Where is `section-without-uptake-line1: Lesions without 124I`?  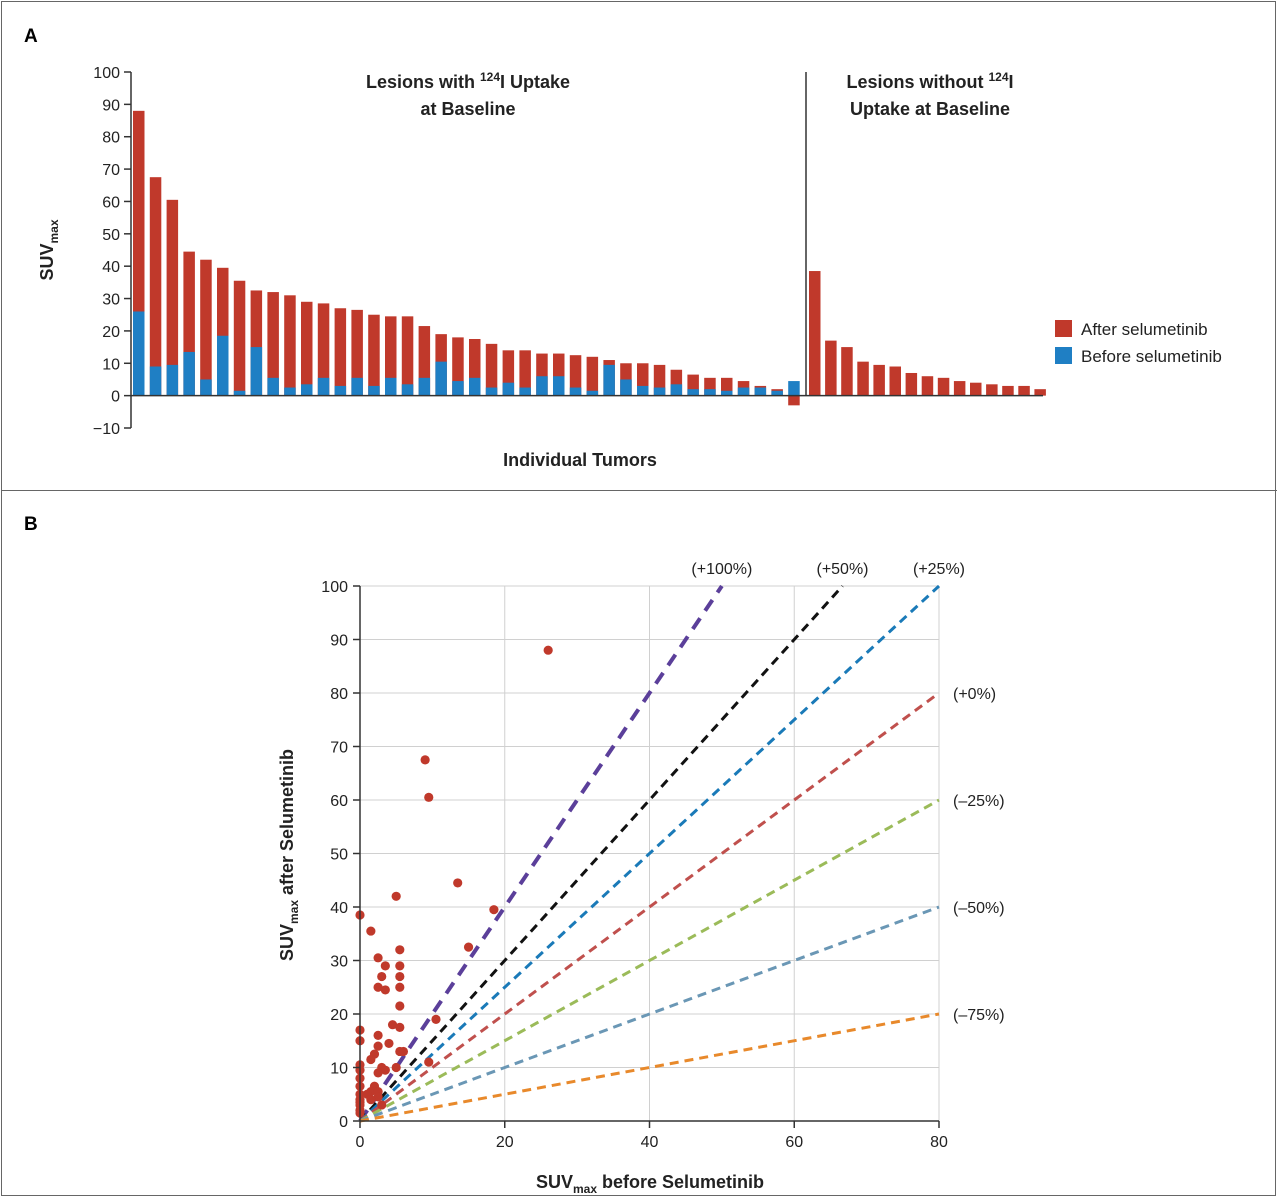 section-without-uptake-line1: Lesions without 124I is located at coordinates (929, 81).